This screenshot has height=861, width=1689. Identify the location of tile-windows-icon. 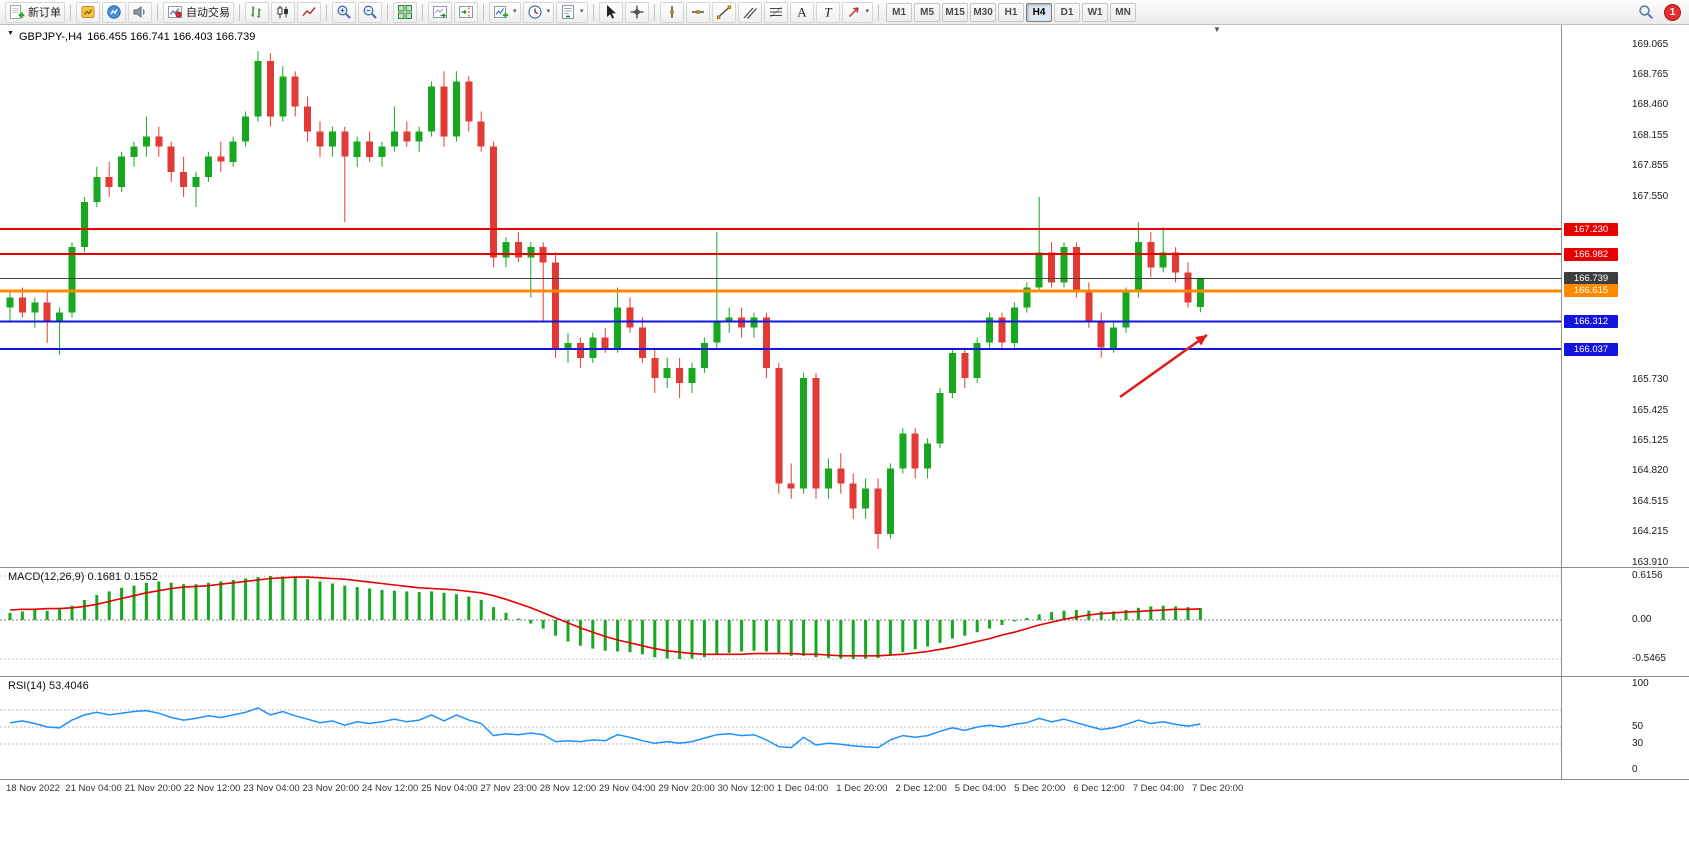
(405, 12).